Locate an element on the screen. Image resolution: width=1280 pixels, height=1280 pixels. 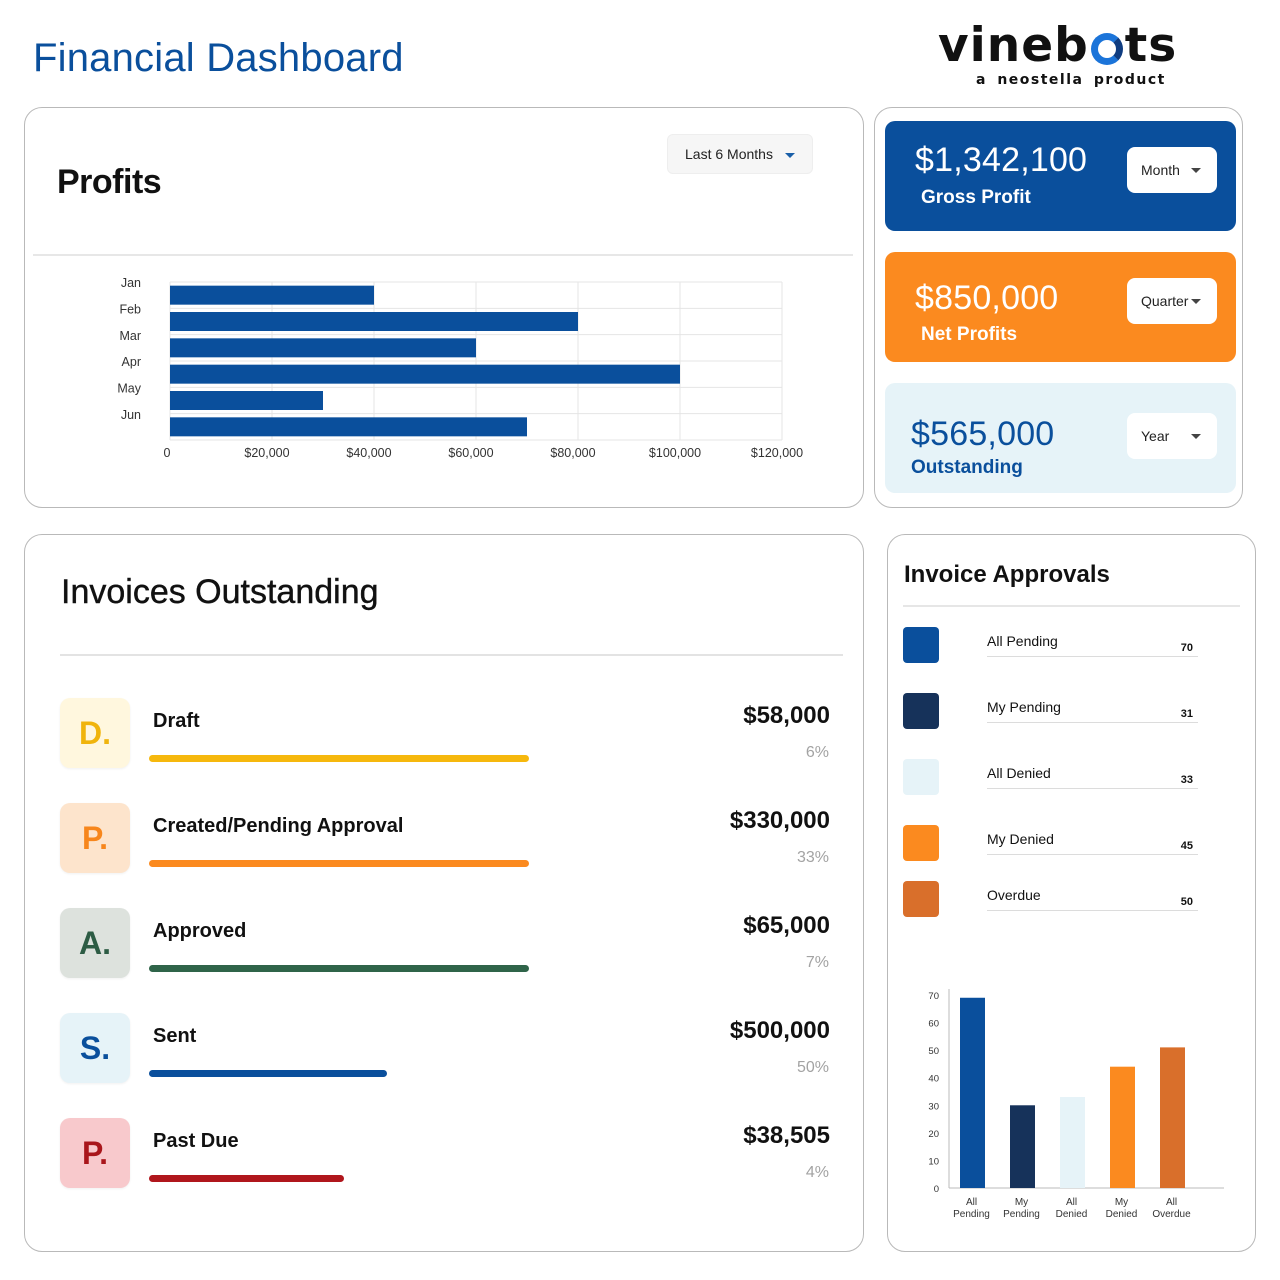
invoice-row-approved: A. Approved $65,000 7% is located at coordinates (450, 943).